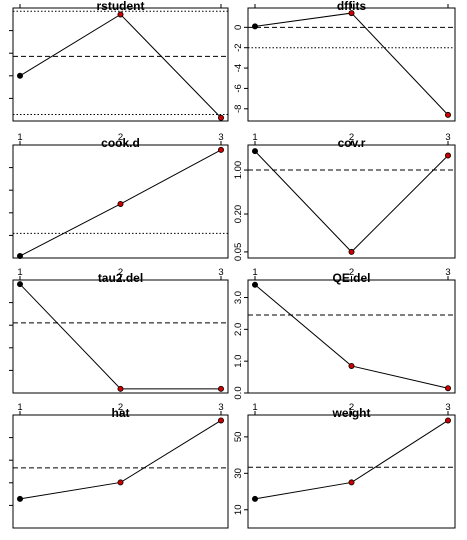 The height and width of the screenshot is (540, 467). What do you see at coordinates (120, 143) in the screenshot?
I see `panel-title: cook.d` at bounding box center [120, 143].